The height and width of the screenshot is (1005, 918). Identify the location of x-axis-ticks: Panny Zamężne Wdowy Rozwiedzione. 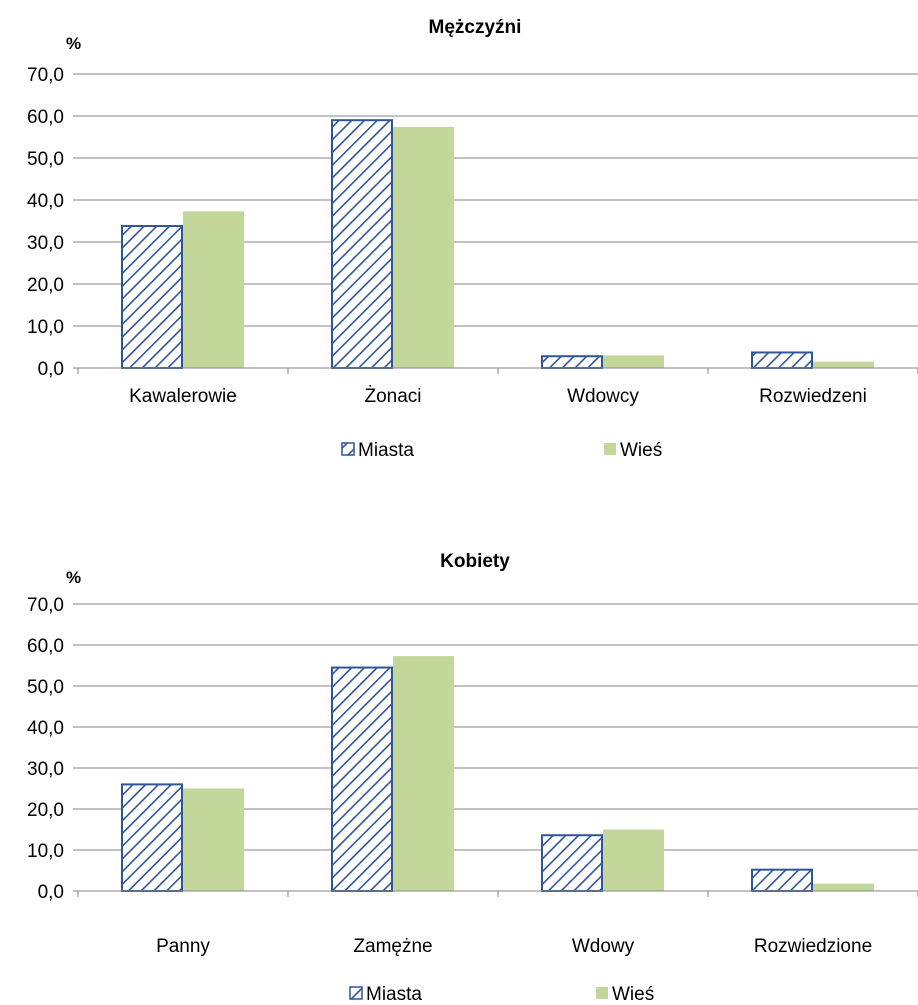
(514, 946).